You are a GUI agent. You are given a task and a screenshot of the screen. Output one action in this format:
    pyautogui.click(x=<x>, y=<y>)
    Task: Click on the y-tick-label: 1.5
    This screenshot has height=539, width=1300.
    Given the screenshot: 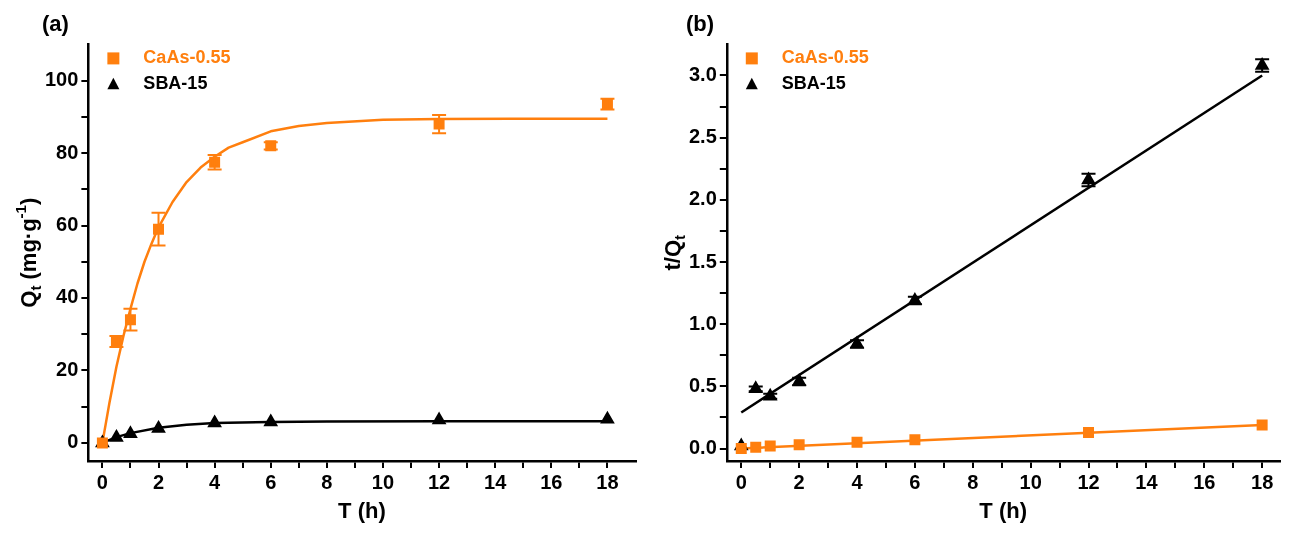 What is the action you would take?
    pyautogui.click(x=702, y=260)
    